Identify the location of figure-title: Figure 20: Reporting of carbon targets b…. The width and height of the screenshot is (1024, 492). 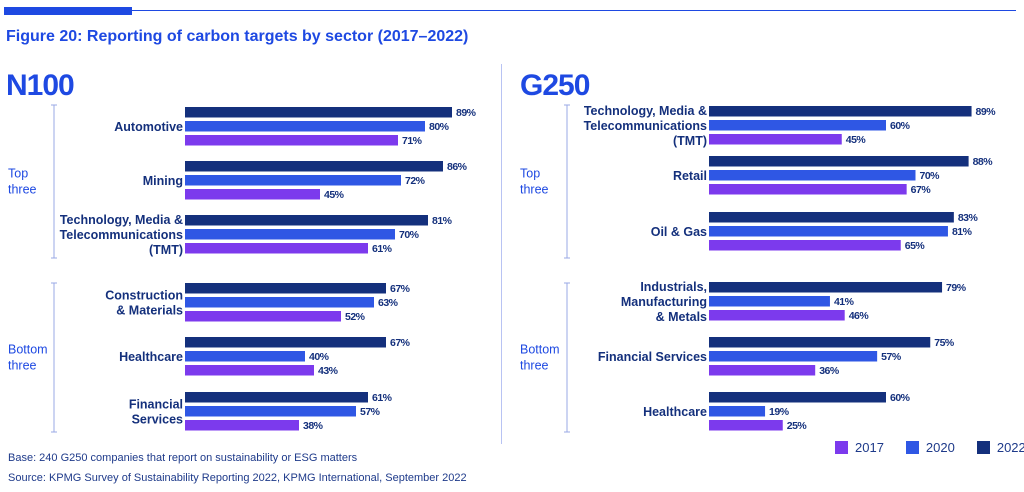
(237, 36).